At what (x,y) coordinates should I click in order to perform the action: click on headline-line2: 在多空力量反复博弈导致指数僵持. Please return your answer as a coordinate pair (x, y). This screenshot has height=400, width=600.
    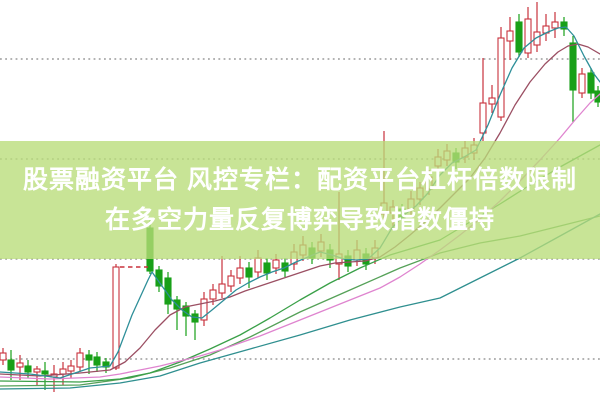
    Looking at the image, I should click on (299, 219).